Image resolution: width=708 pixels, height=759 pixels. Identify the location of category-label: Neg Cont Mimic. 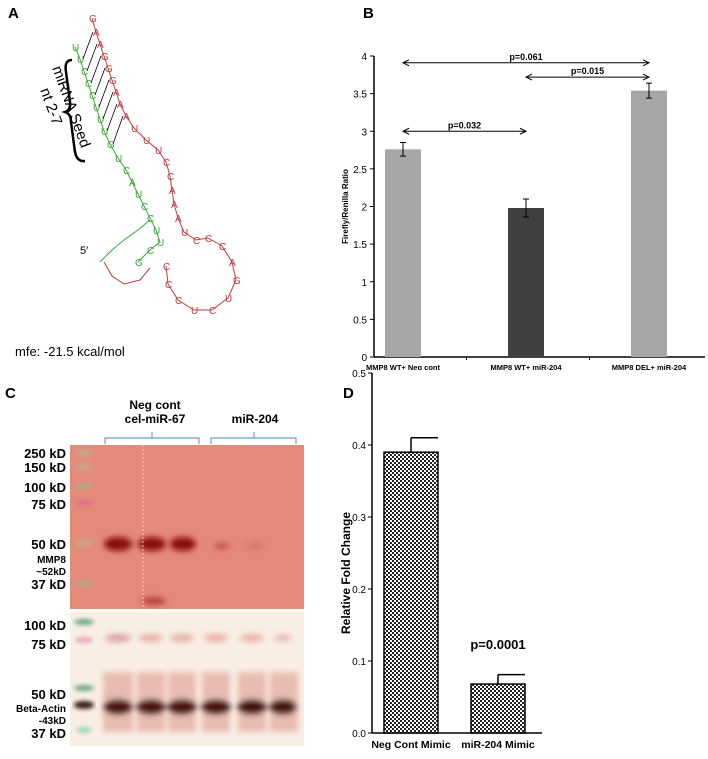
(410, 745).